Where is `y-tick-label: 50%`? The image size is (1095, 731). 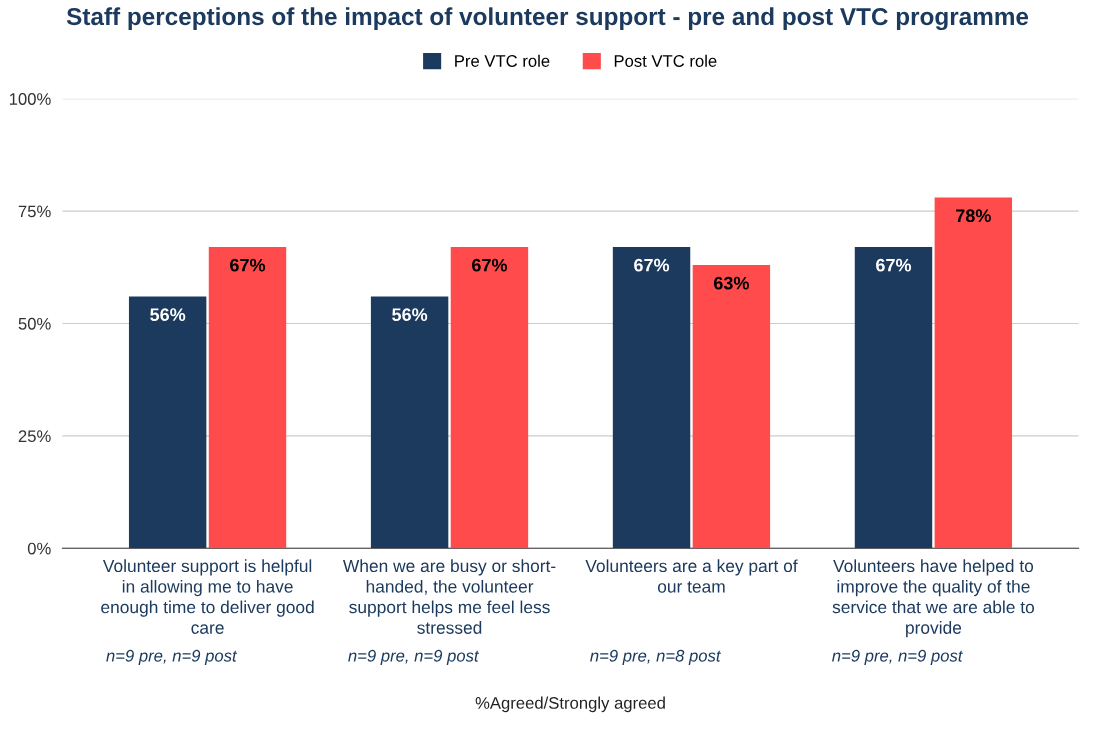
y-tick-label: 50% is located at coordinates (34, 323).